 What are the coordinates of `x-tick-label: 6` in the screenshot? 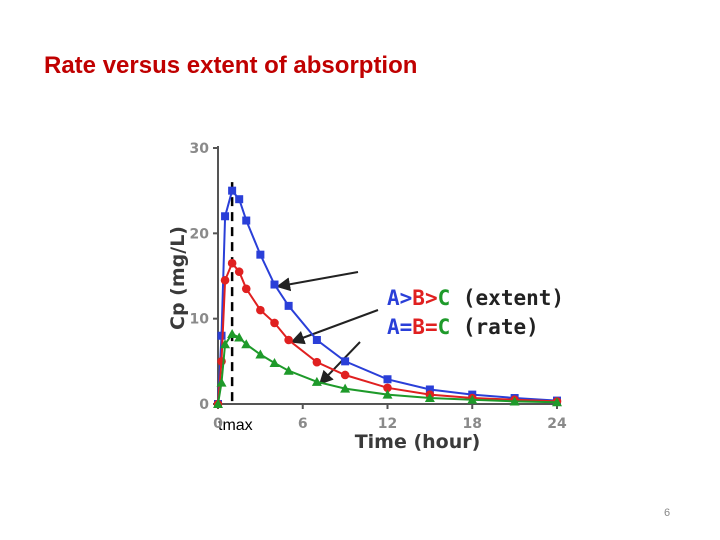 It's located at (303, 424).